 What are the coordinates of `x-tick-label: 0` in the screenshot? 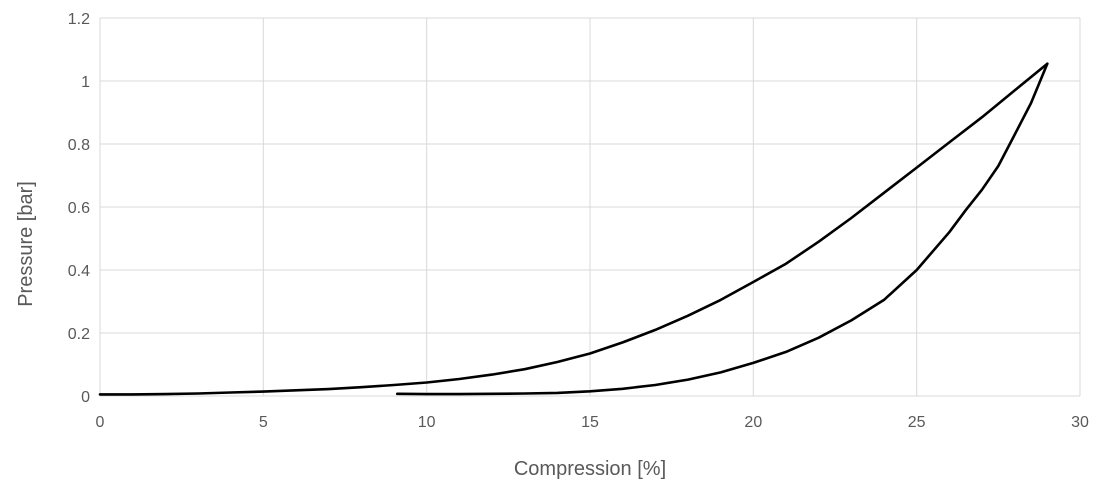 It's located at (100, 422).